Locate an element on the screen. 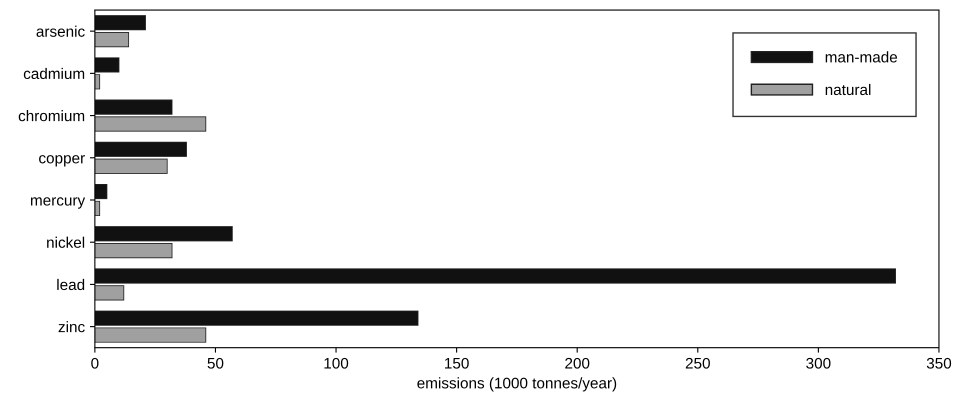 This screenshot has width=968, height=402. x-tick-label: 350 is located at coordinates (939, 363).